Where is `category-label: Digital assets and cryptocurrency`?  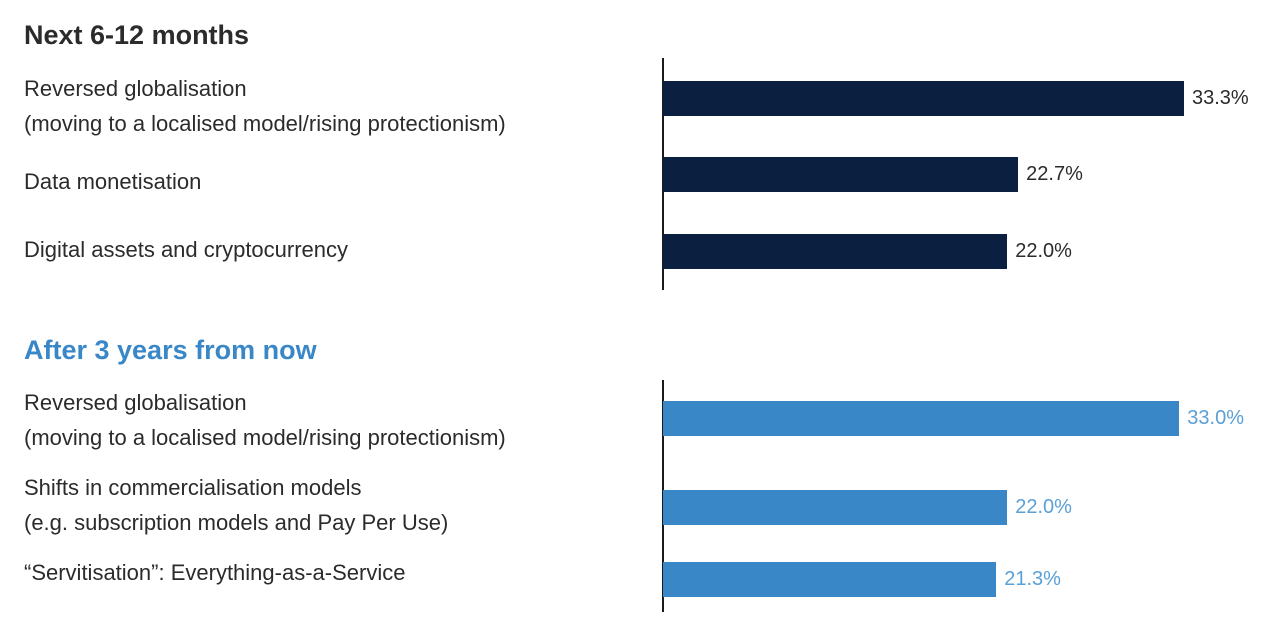 category-label: Digital assets and cryptocurrency is located at coordinates (324, 249).